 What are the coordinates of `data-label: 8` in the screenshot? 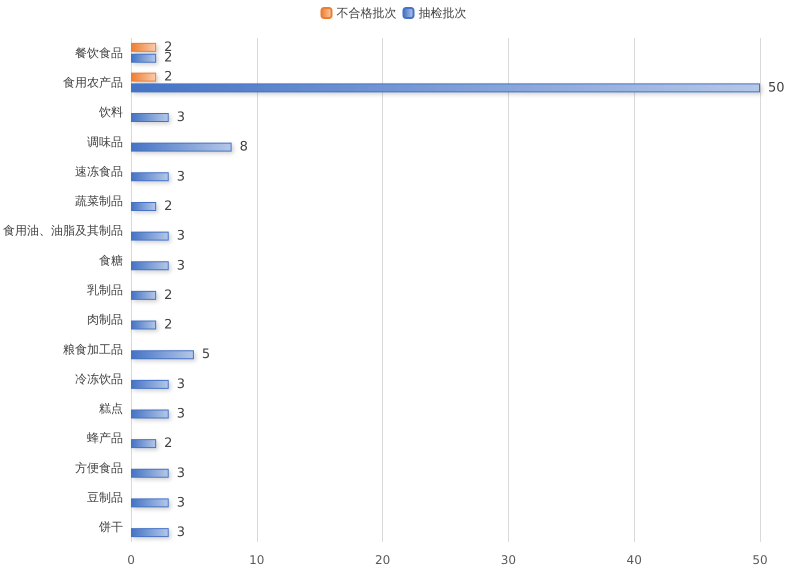 It's located at (244, 147).